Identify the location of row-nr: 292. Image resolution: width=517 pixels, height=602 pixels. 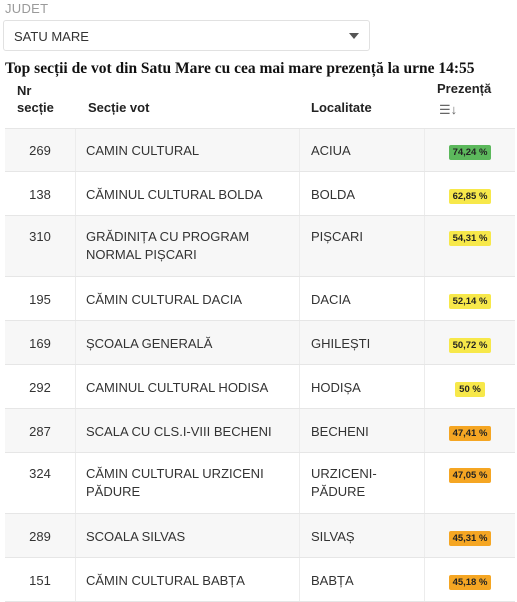
(40, 387).